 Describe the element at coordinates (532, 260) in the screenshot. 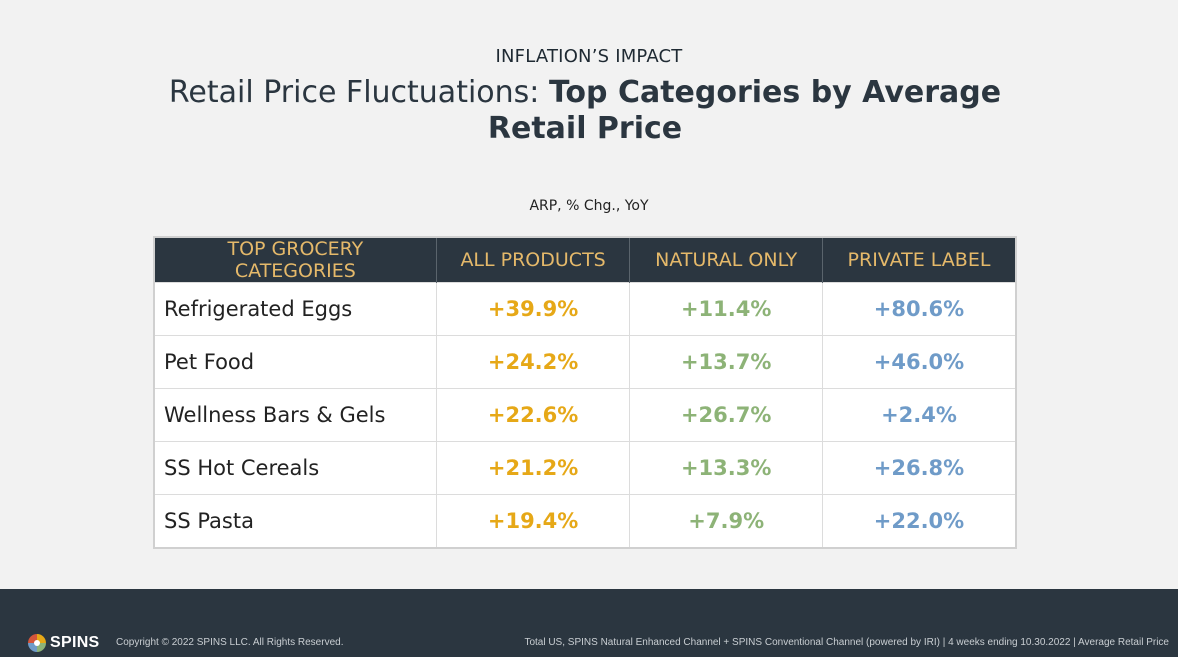

I see `column-header-all-products: ALL PRODUCTS` at that location.